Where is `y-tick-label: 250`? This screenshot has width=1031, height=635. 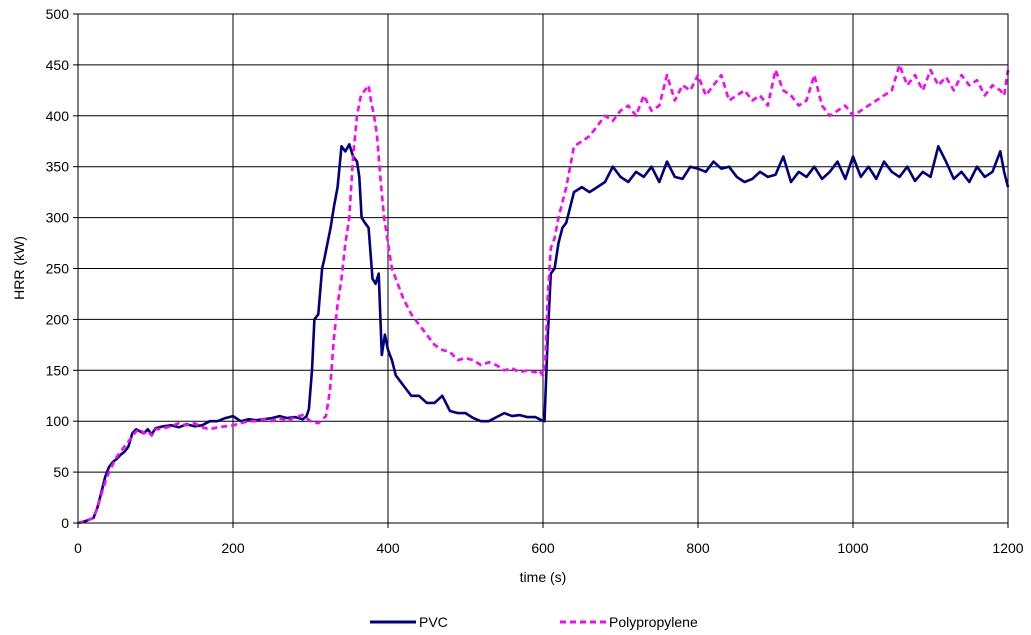 y-tick-label: 250 is located at coordinates (58, 269).